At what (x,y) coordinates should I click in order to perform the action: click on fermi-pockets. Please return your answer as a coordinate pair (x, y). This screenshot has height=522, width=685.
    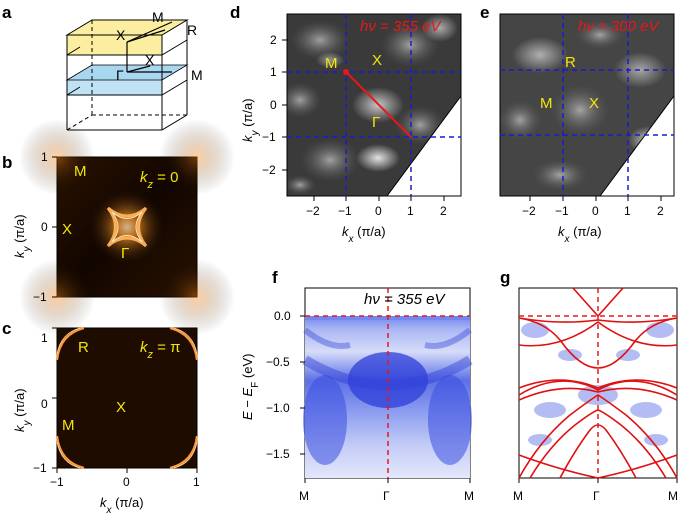
    Looking at the image, I should click on (127, 398).